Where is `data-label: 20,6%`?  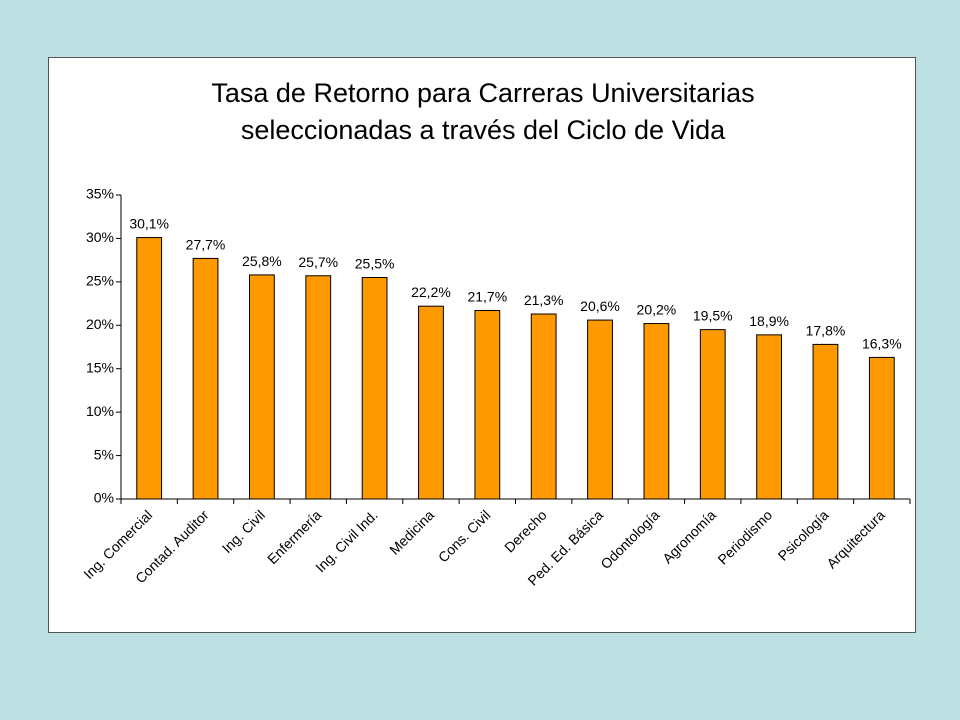
data-label: 20,6% is located at coordinates (600, 306).